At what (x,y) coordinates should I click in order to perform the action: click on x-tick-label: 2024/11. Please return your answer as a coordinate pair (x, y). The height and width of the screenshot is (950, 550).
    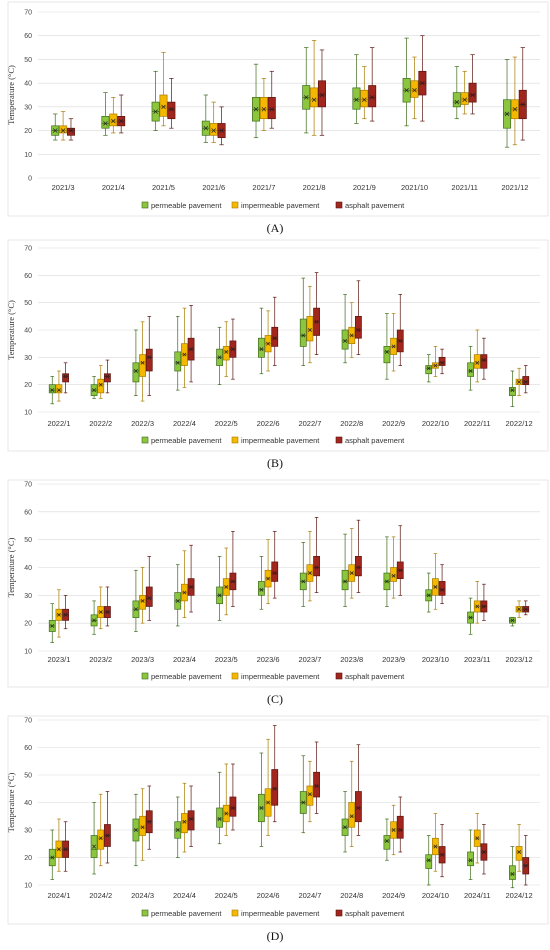
    Looking at the image, I should click on (477, 895).